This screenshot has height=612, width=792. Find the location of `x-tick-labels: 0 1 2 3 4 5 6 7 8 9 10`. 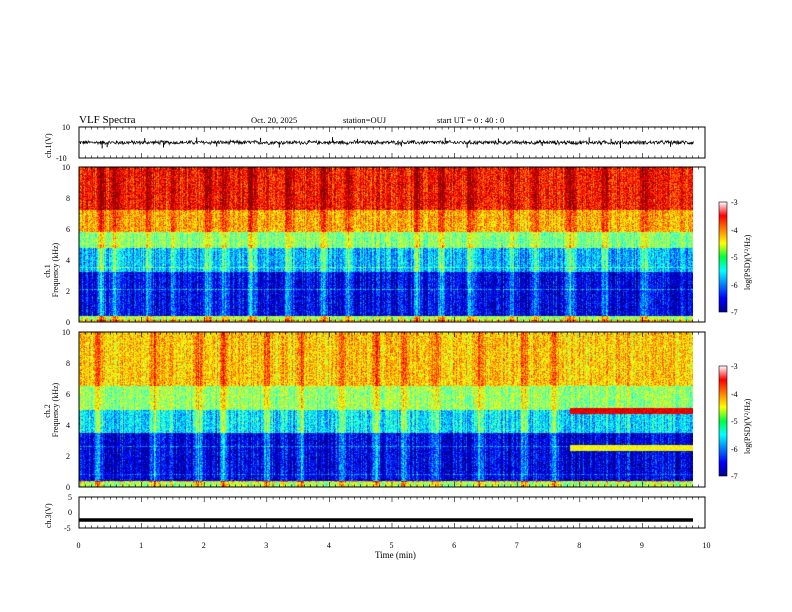

x-tick-labels: 0 1 2 3 4 5 6 7 8 9 10 is located at coordinates (394, 545).